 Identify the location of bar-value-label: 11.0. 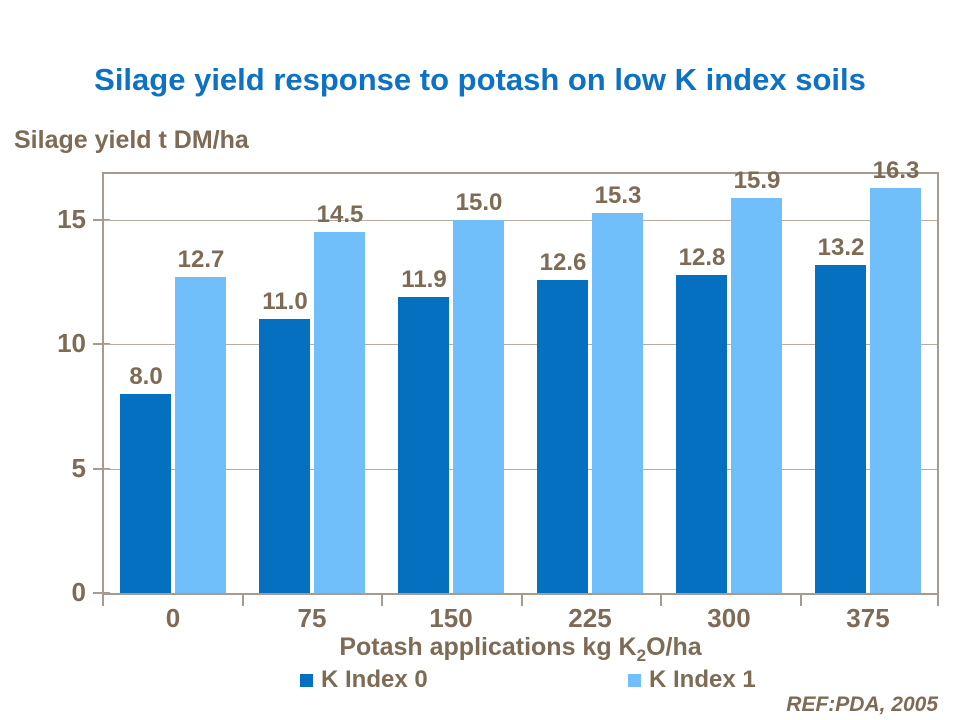
(285, 301).